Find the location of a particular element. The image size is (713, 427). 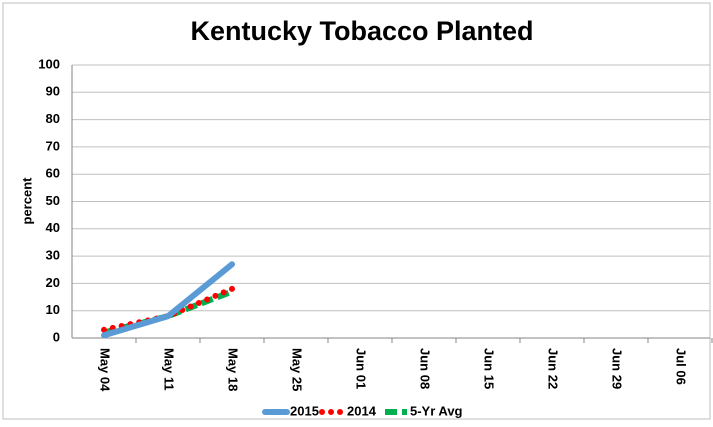

x-tick-label: Jun 15 is located at coordinates (489, 368).